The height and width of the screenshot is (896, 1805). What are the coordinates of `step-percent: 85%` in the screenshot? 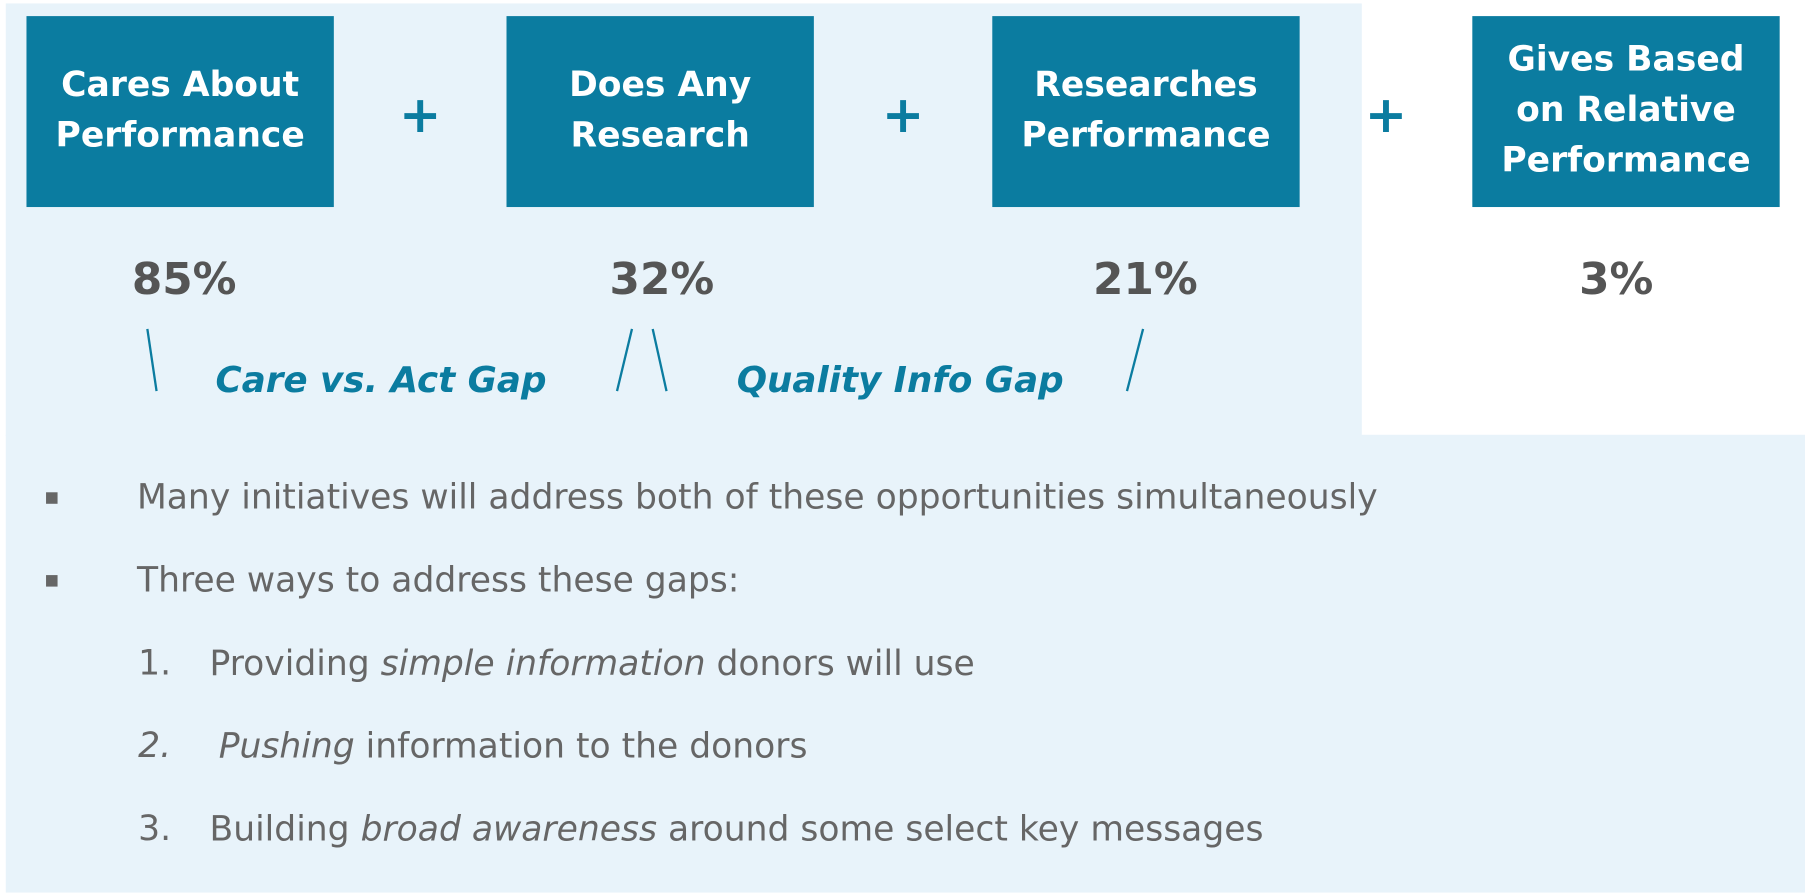 It's located at (184, 279).